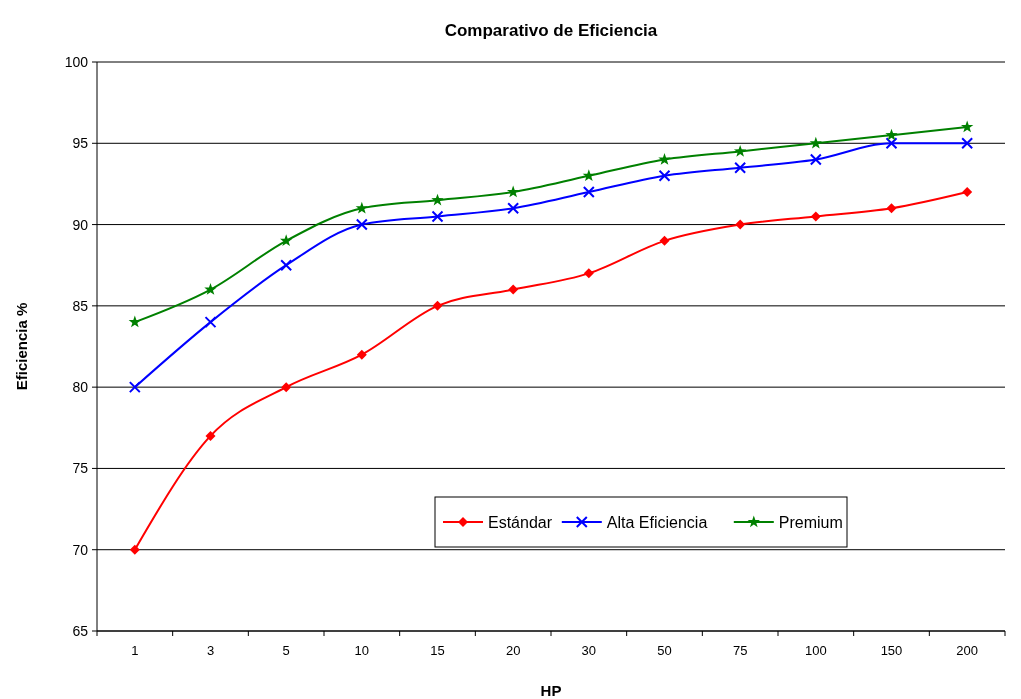 This screenshot has height=699, width=1021. What do you see at coordinates (135, 650) in the screenshot?
I see `x-tick-label: 1` at bounding box center [135, 650].